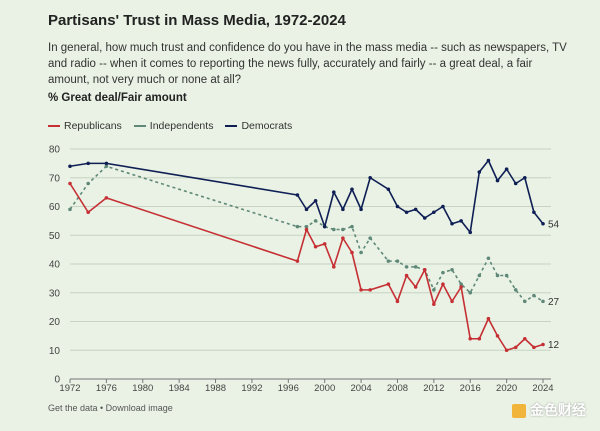 Image resolution: width=600 pixels, height=431 pixels. Describe the element at coordinates (57, 380) in the screenshot. I see `y-tick-label-0: 0` at that location.